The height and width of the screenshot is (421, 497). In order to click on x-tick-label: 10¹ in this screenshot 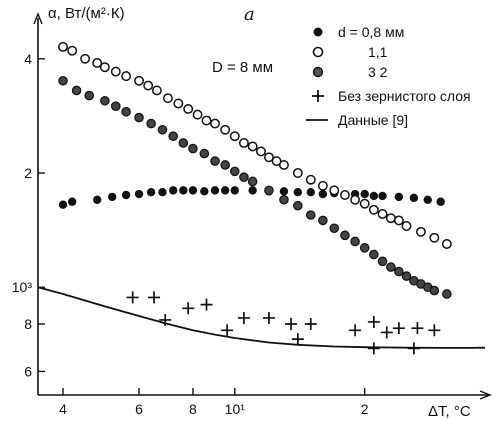, I will do `click(235, 409)`.